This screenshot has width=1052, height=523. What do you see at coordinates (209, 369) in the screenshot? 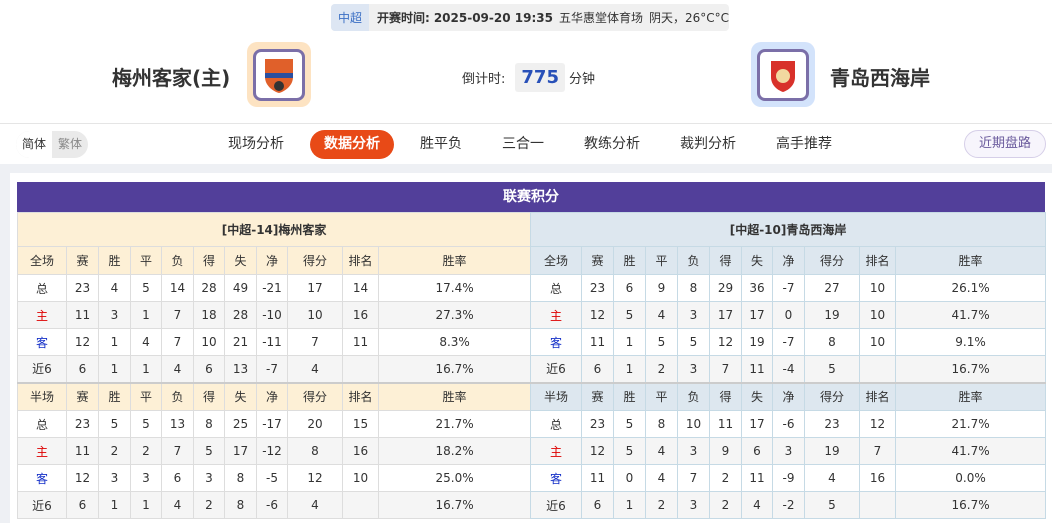
I see `table-cell: 6` at bounding box center [209, 369].